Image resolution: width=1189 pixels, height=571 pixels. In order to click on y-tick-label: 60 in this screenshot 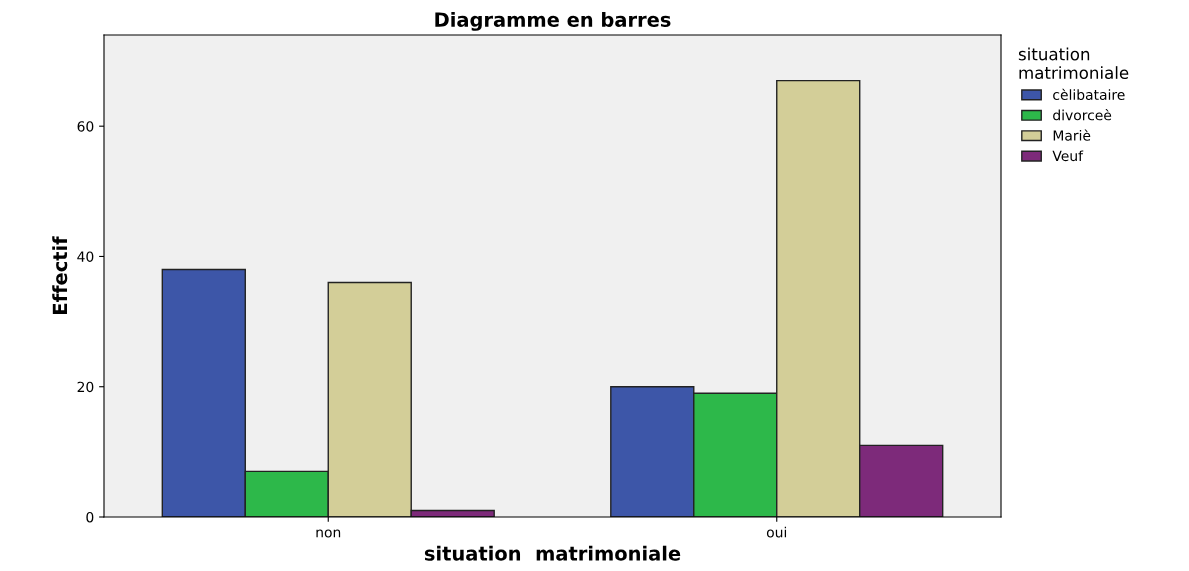, I will do `click(85, 126)`.